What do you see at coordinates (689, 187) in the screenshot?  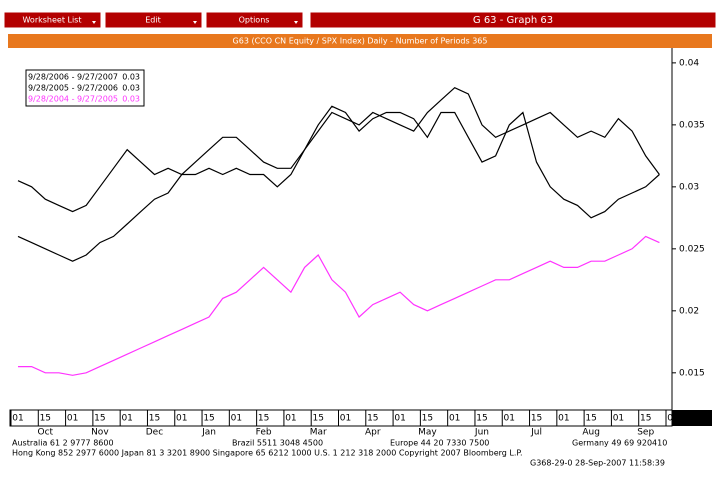 I see `y-tick-label: 0.03` at bounding box center [689, 187].